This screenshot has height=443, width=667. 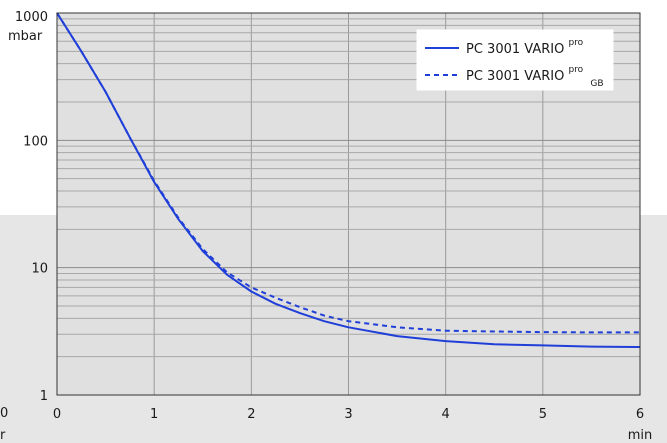 I want to click on x-tick-label: 3, so click(x=348, y=414).